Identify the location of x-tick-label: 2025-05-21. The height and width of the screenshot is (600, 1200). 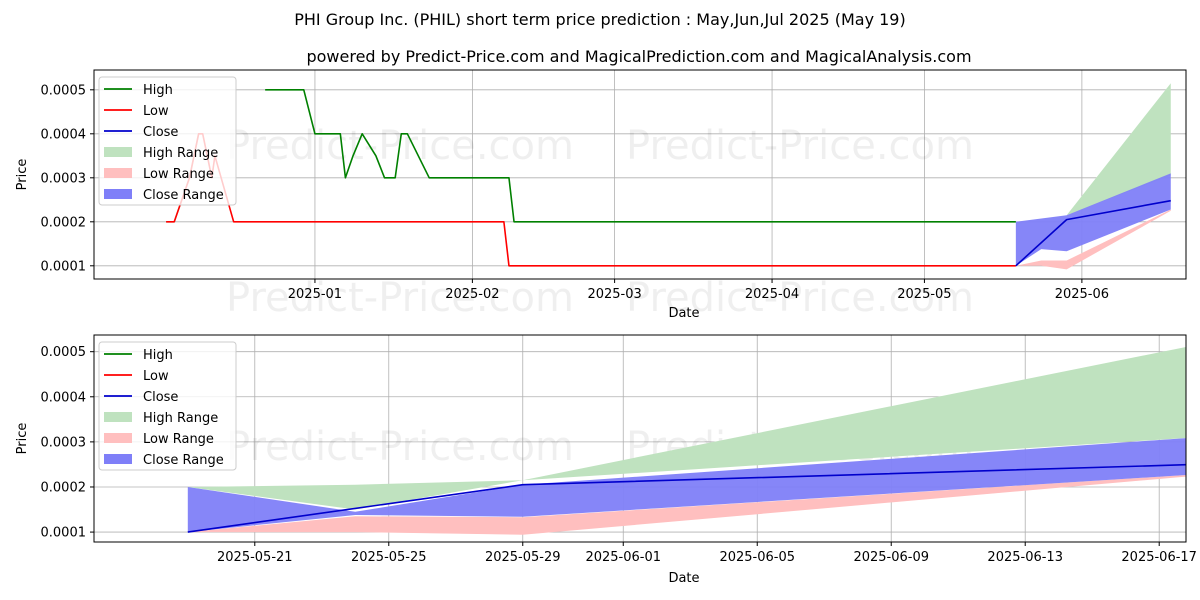
(255, 557).